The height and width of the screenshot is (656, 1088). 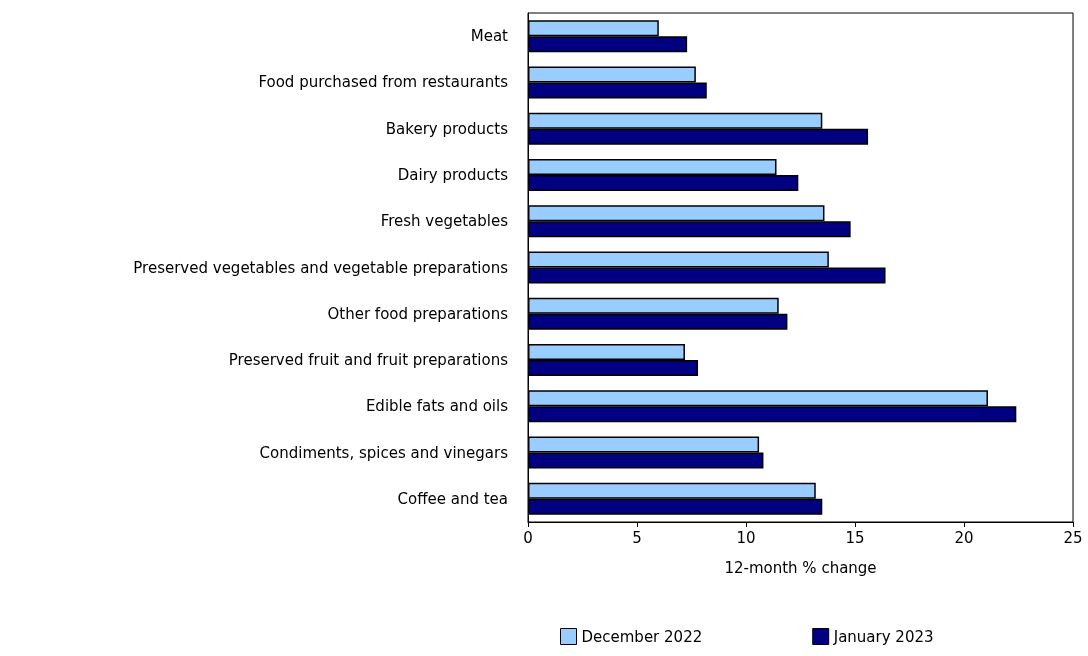 I want to click on y-tick-label: Preserved vegetables and vegetable preparations, so click(x=321, y=267).